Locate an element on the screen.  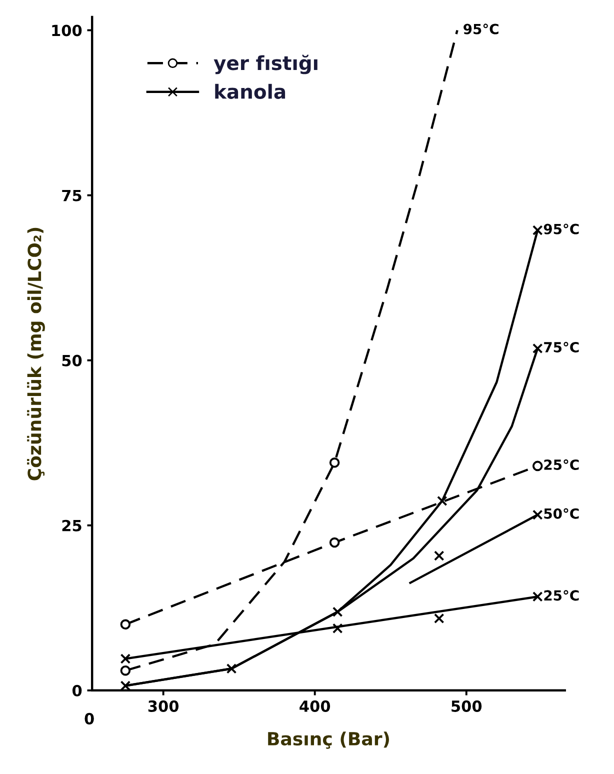
y-tick-label: 25 is located at coordinates (72, 526).